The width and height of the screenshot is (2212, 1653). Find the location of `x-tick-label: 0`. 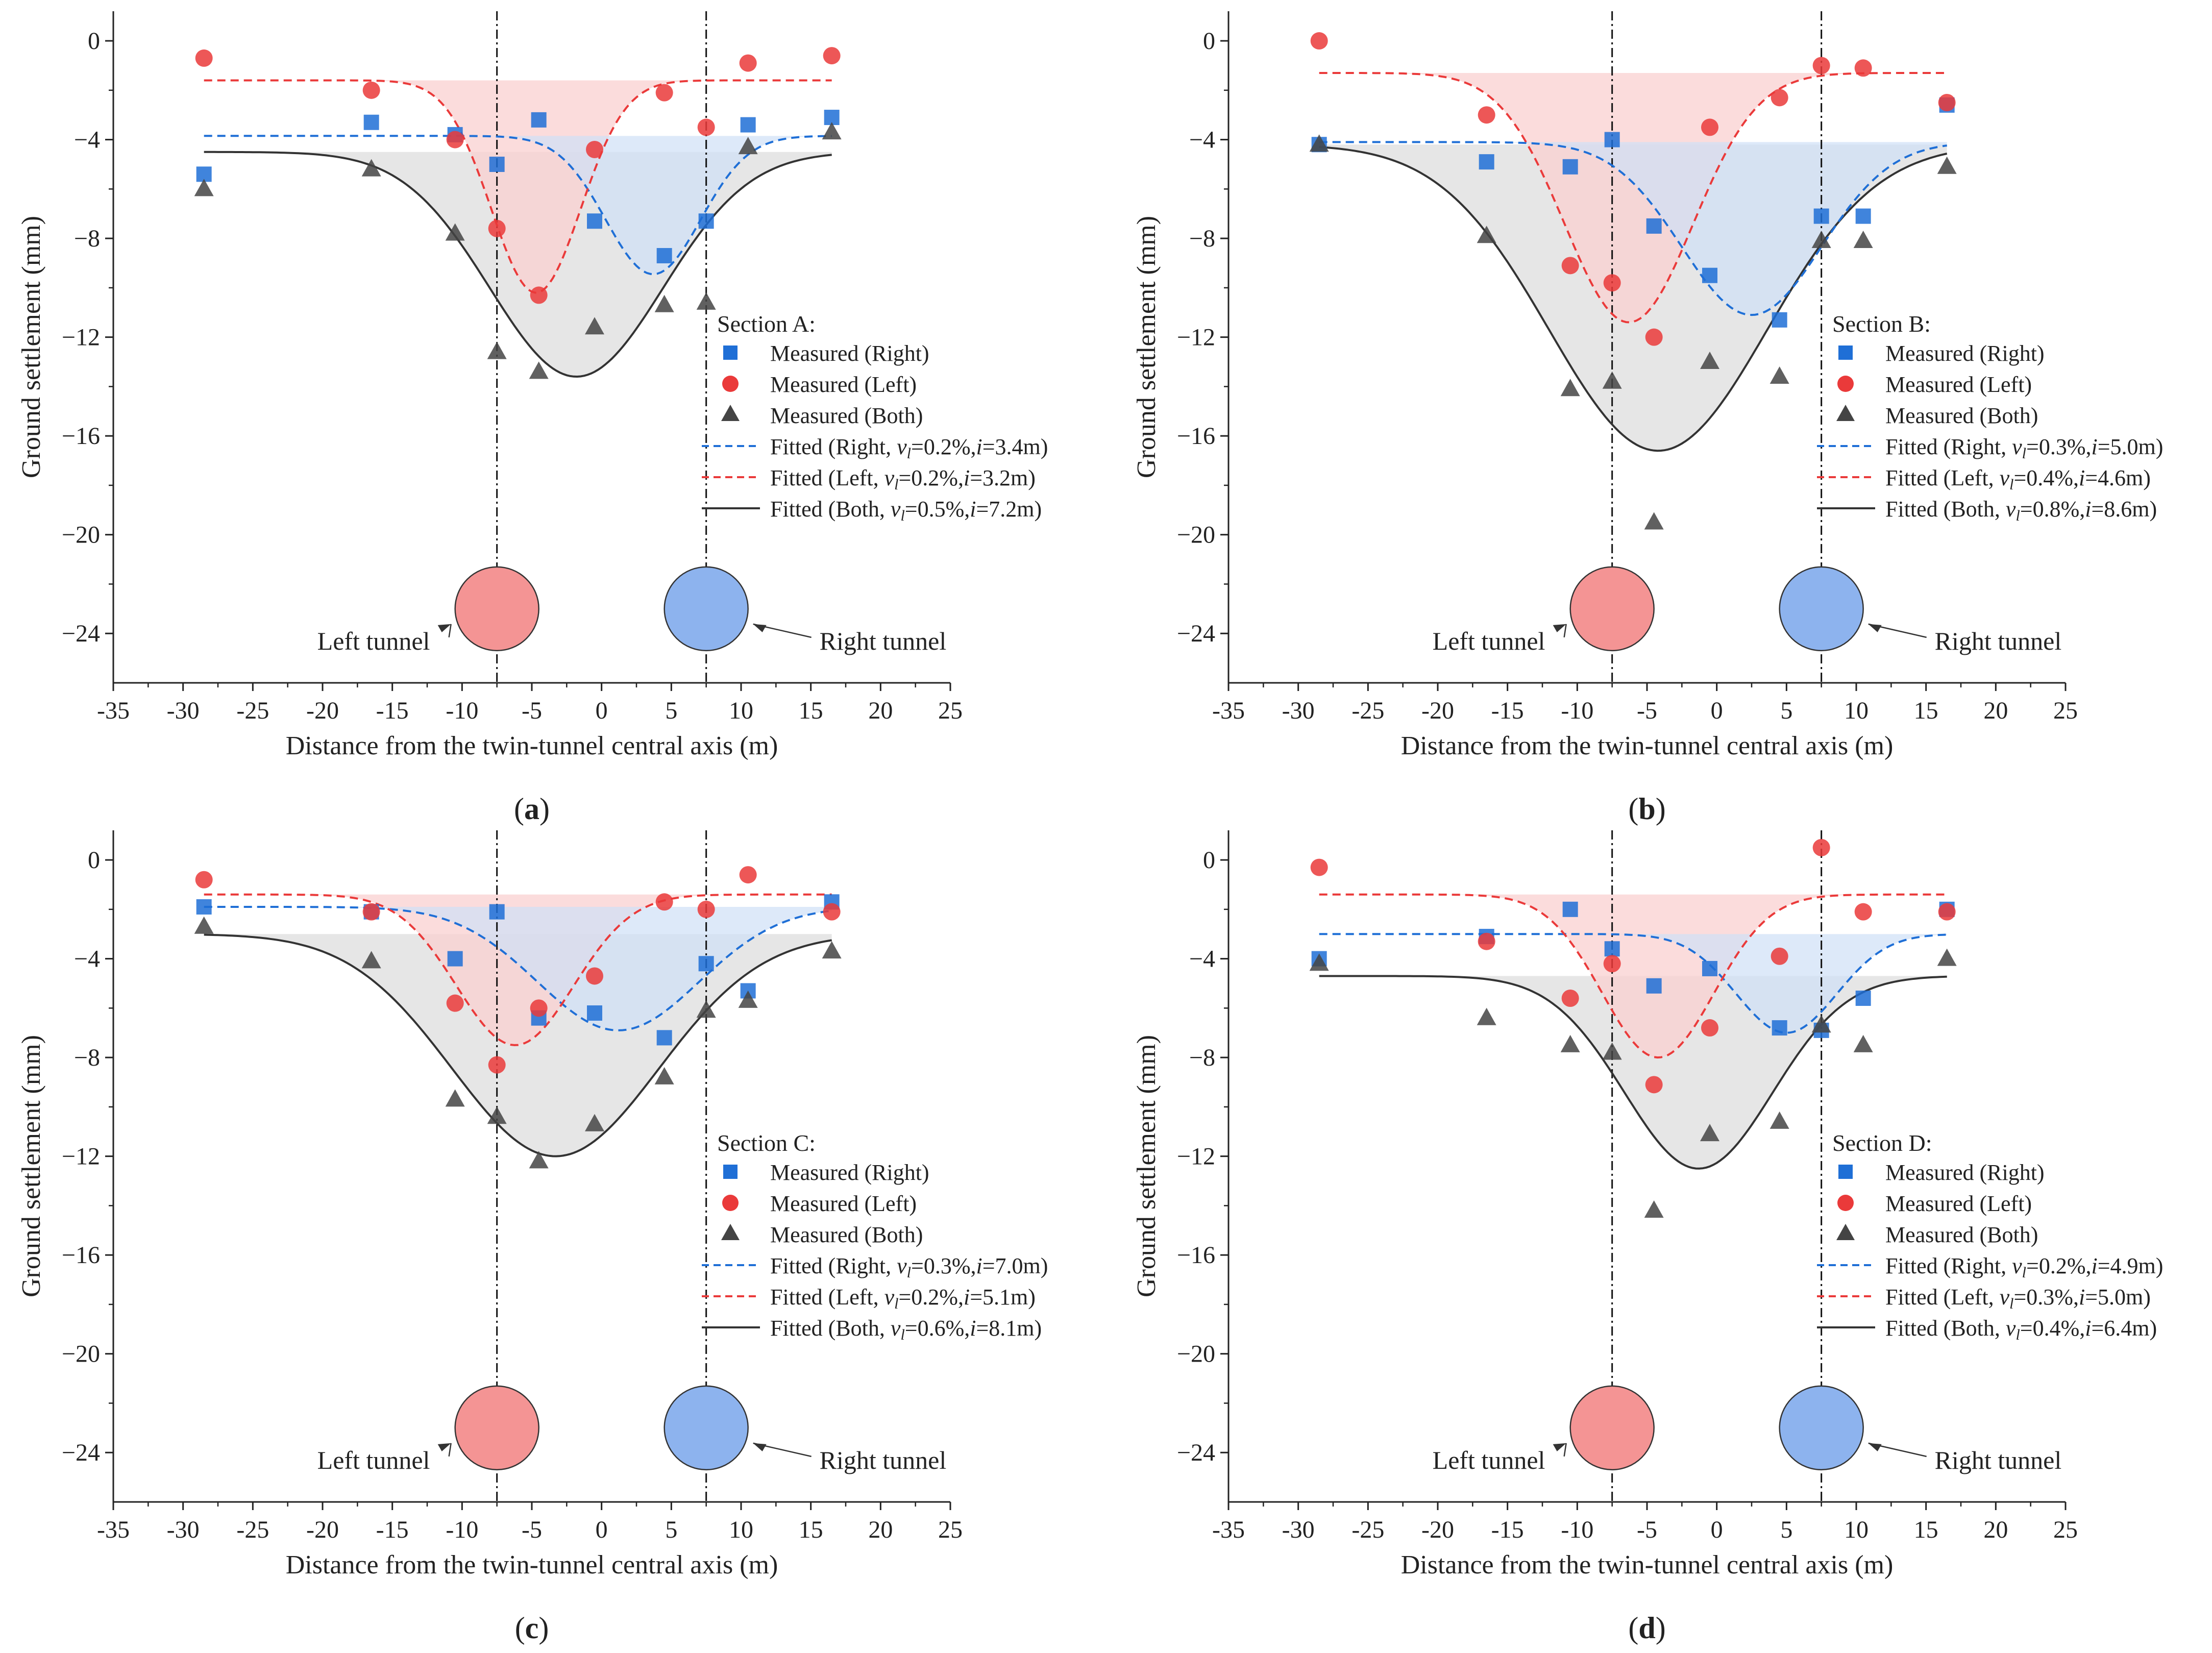

x-tick-label: 0 is located at coordinates (1717, 1529).